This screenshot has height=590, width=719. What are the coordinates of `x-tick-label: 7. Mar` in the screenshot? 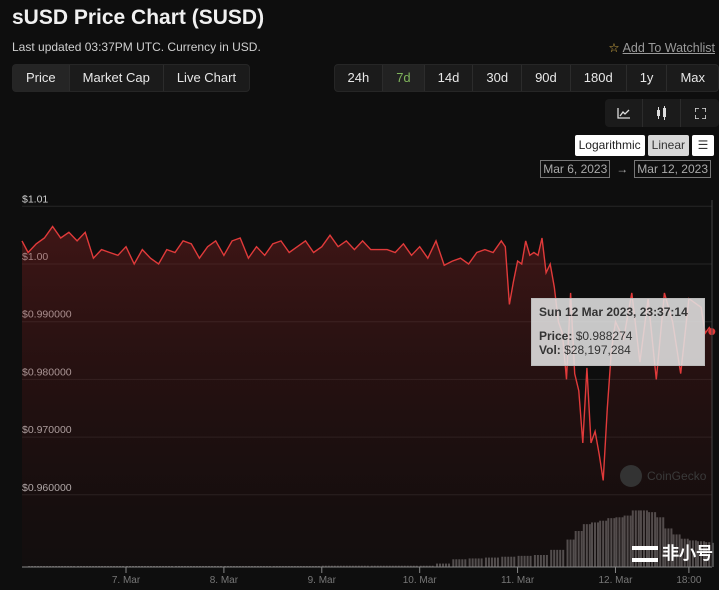 It's located at (126, 580).